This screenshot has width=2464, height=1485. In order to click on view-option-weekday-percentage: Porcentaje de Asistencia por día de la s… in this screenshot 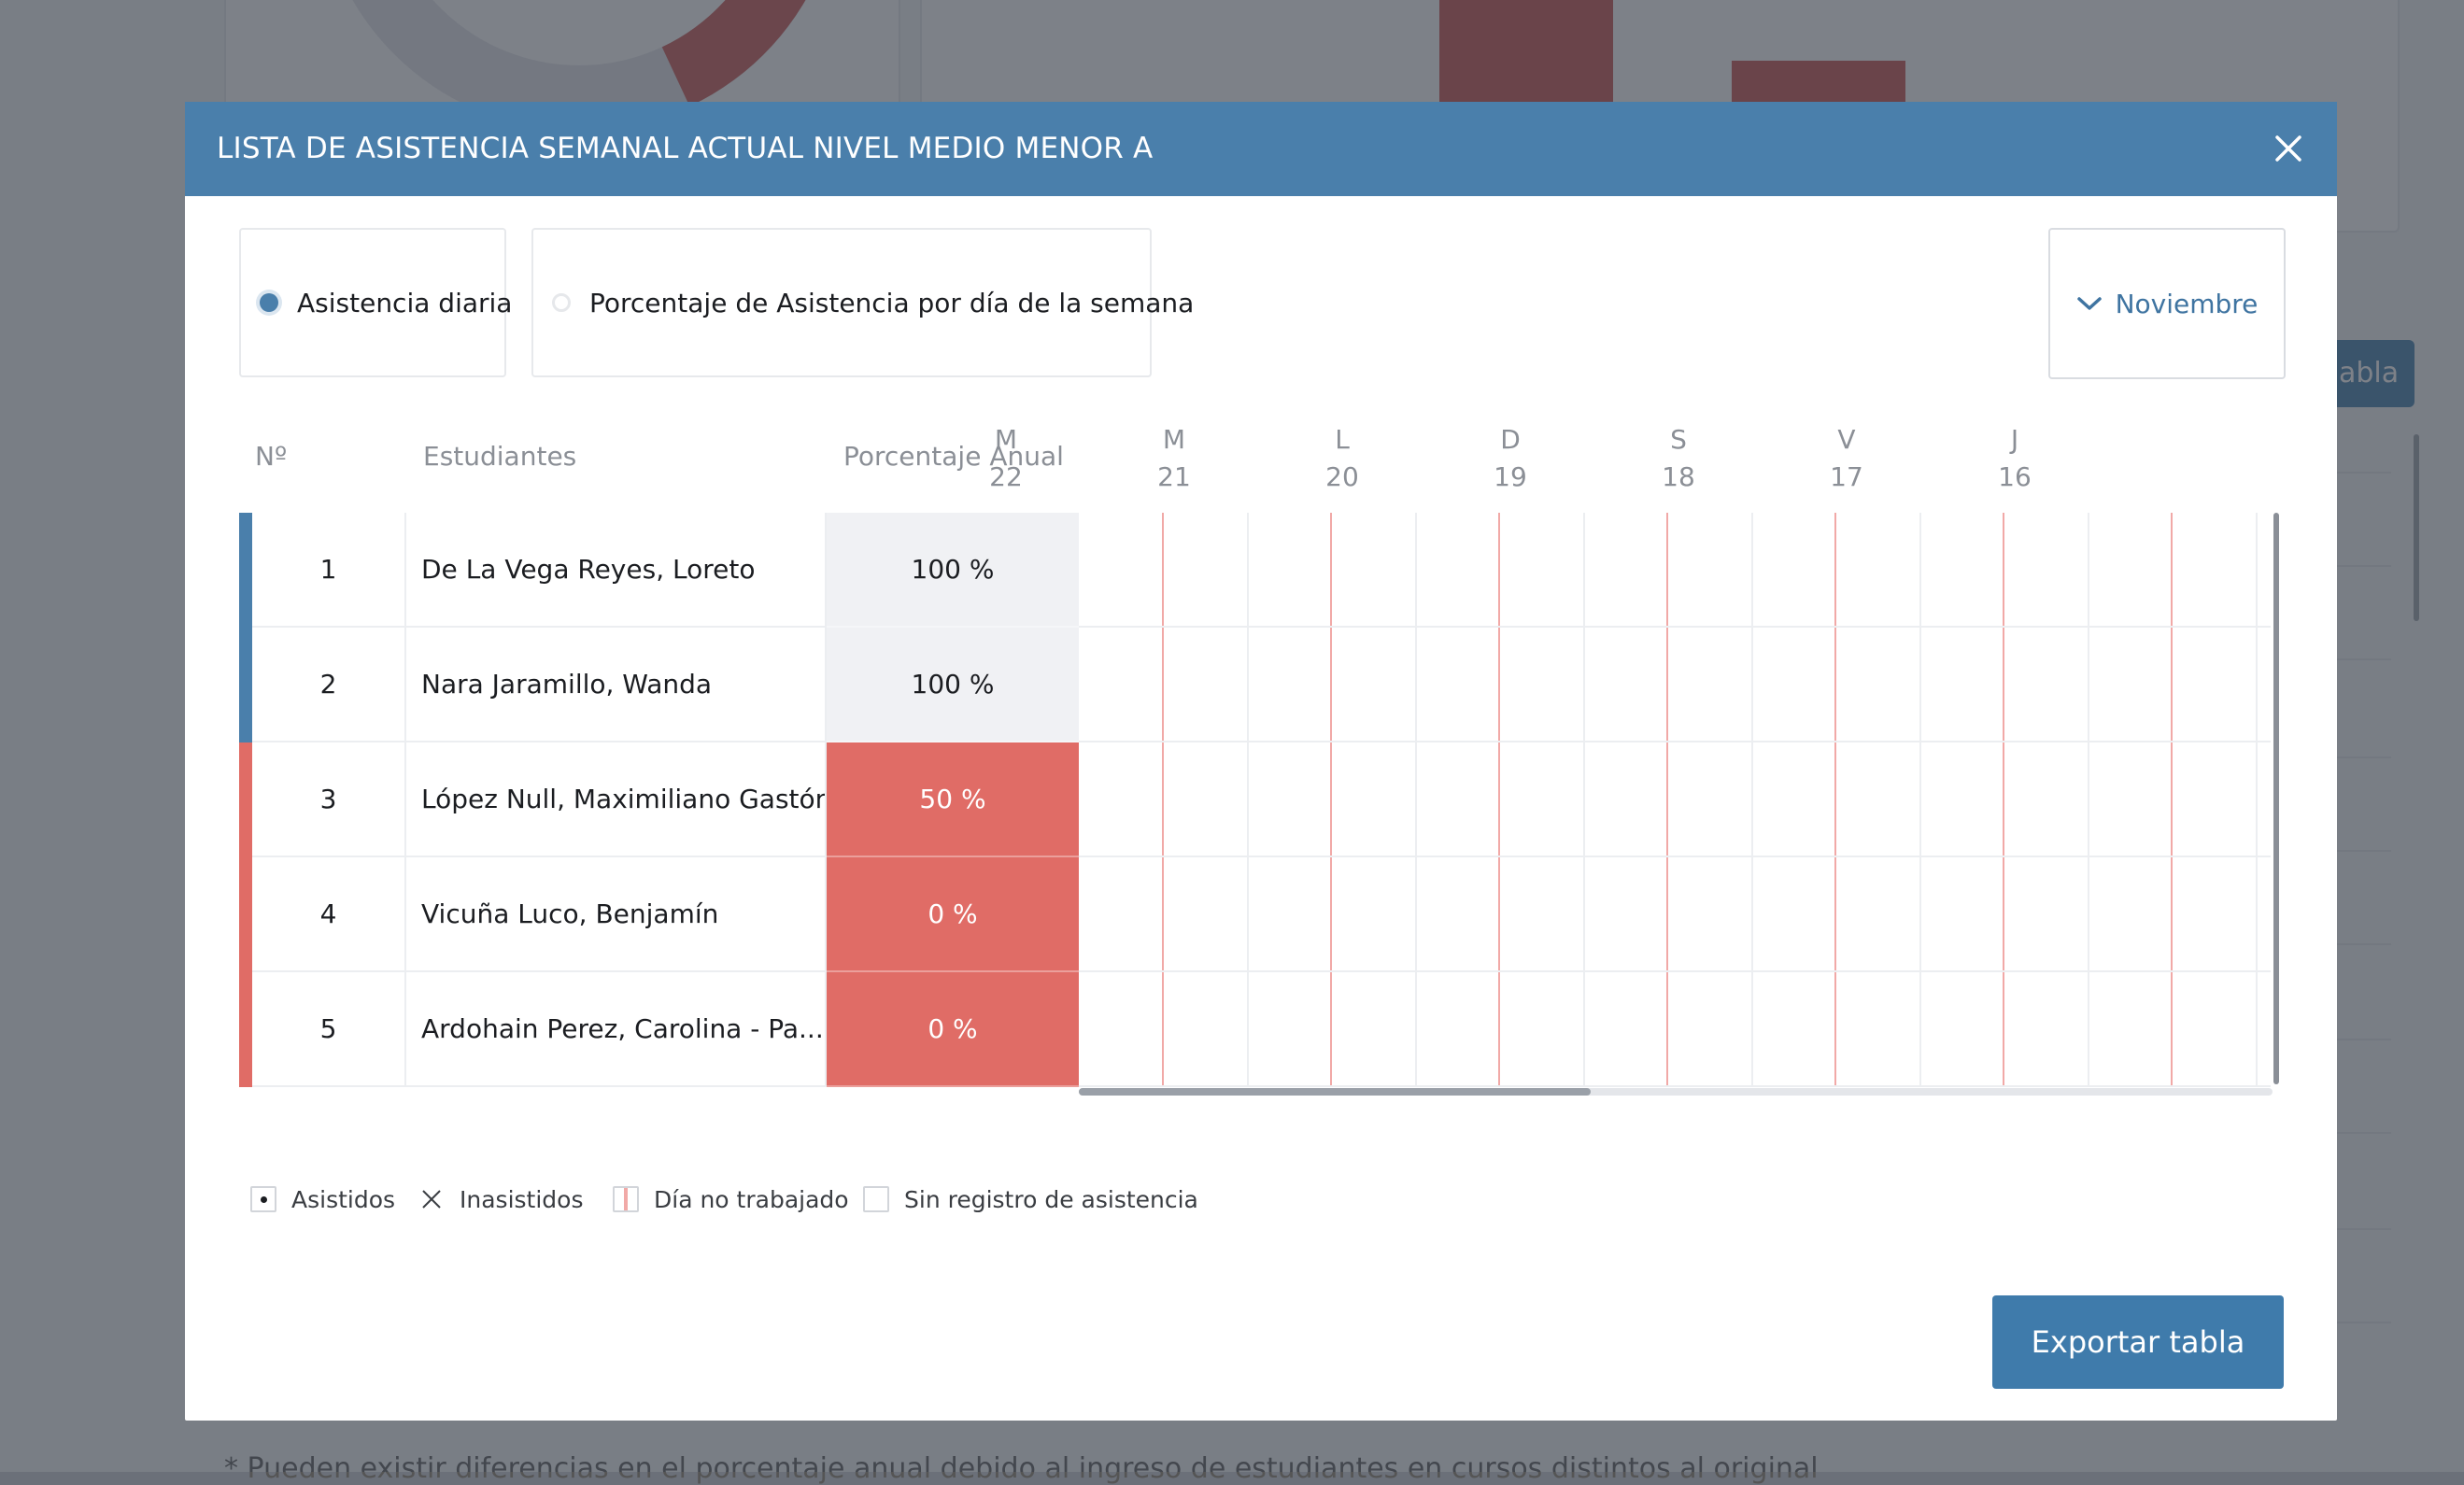, I will do `click(862, 302)`.